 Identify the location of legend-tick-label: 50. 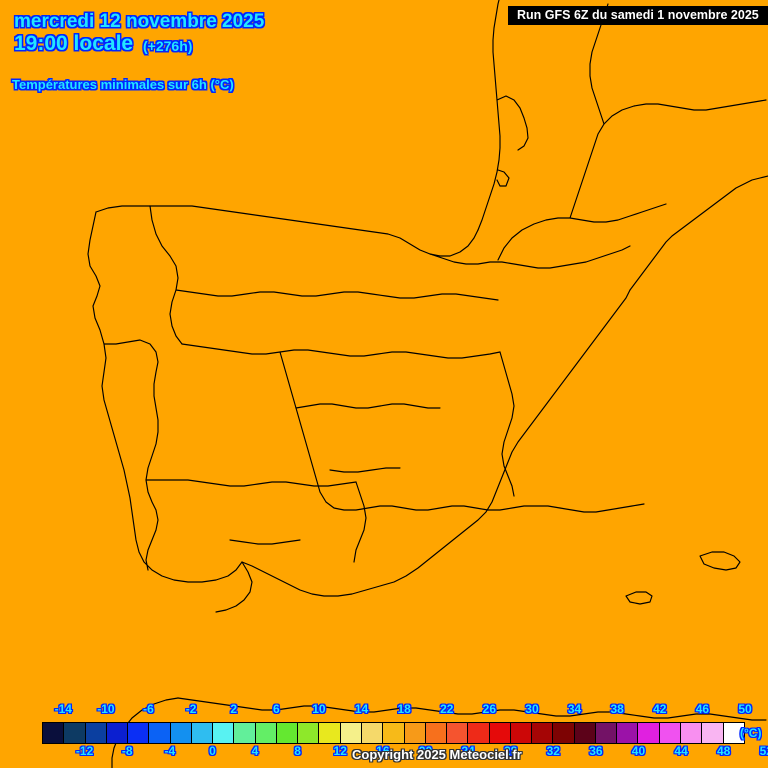
(745, 709).